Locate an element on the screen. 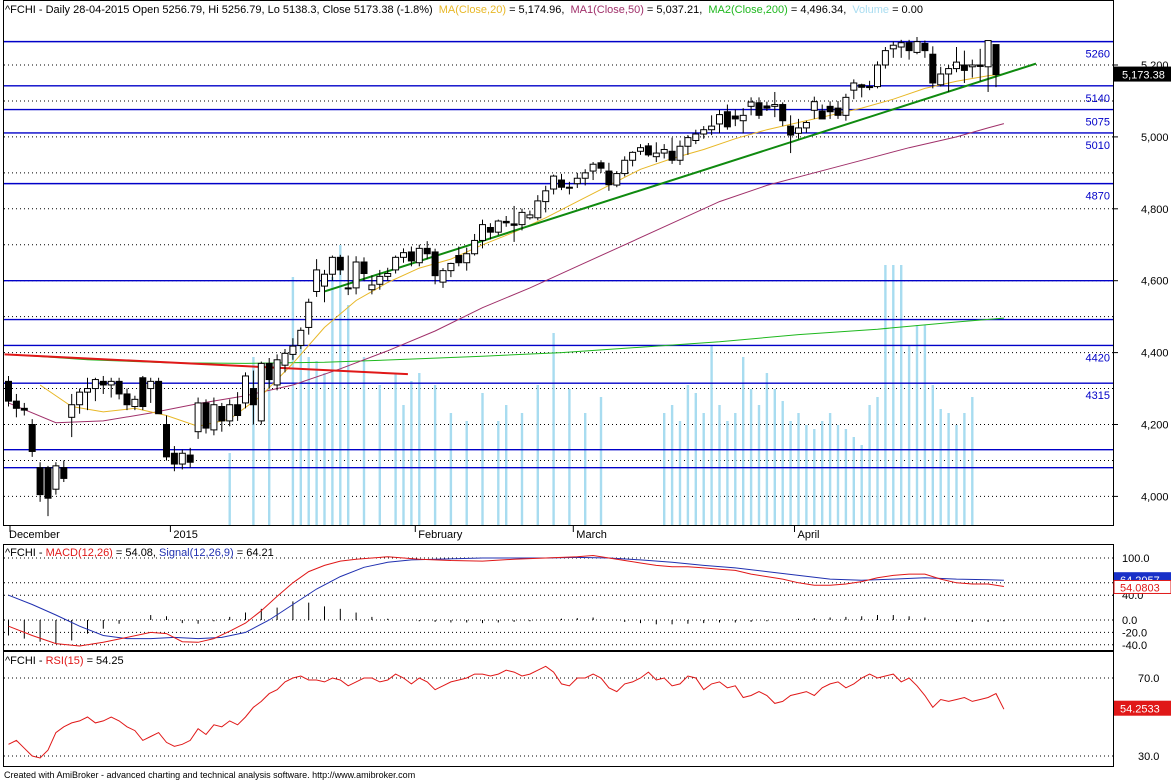 This screenshot has width=1171, height=781. date-axis: December 2015 February March April is located at coordinates (414, 533).